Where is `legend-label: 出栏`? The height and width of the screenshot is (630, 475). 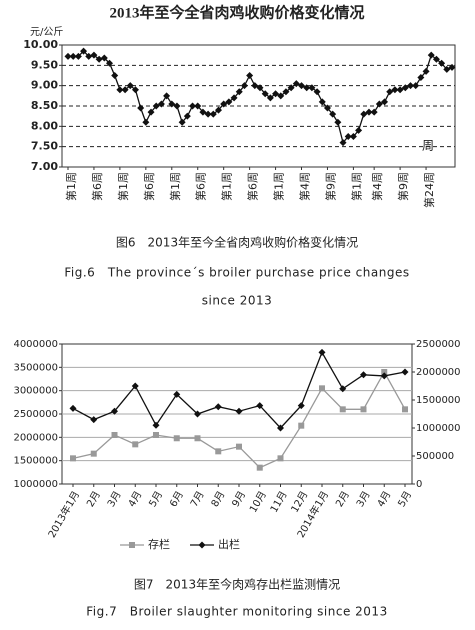 legend-label: 出栏 is located at coordinates (229, 544).